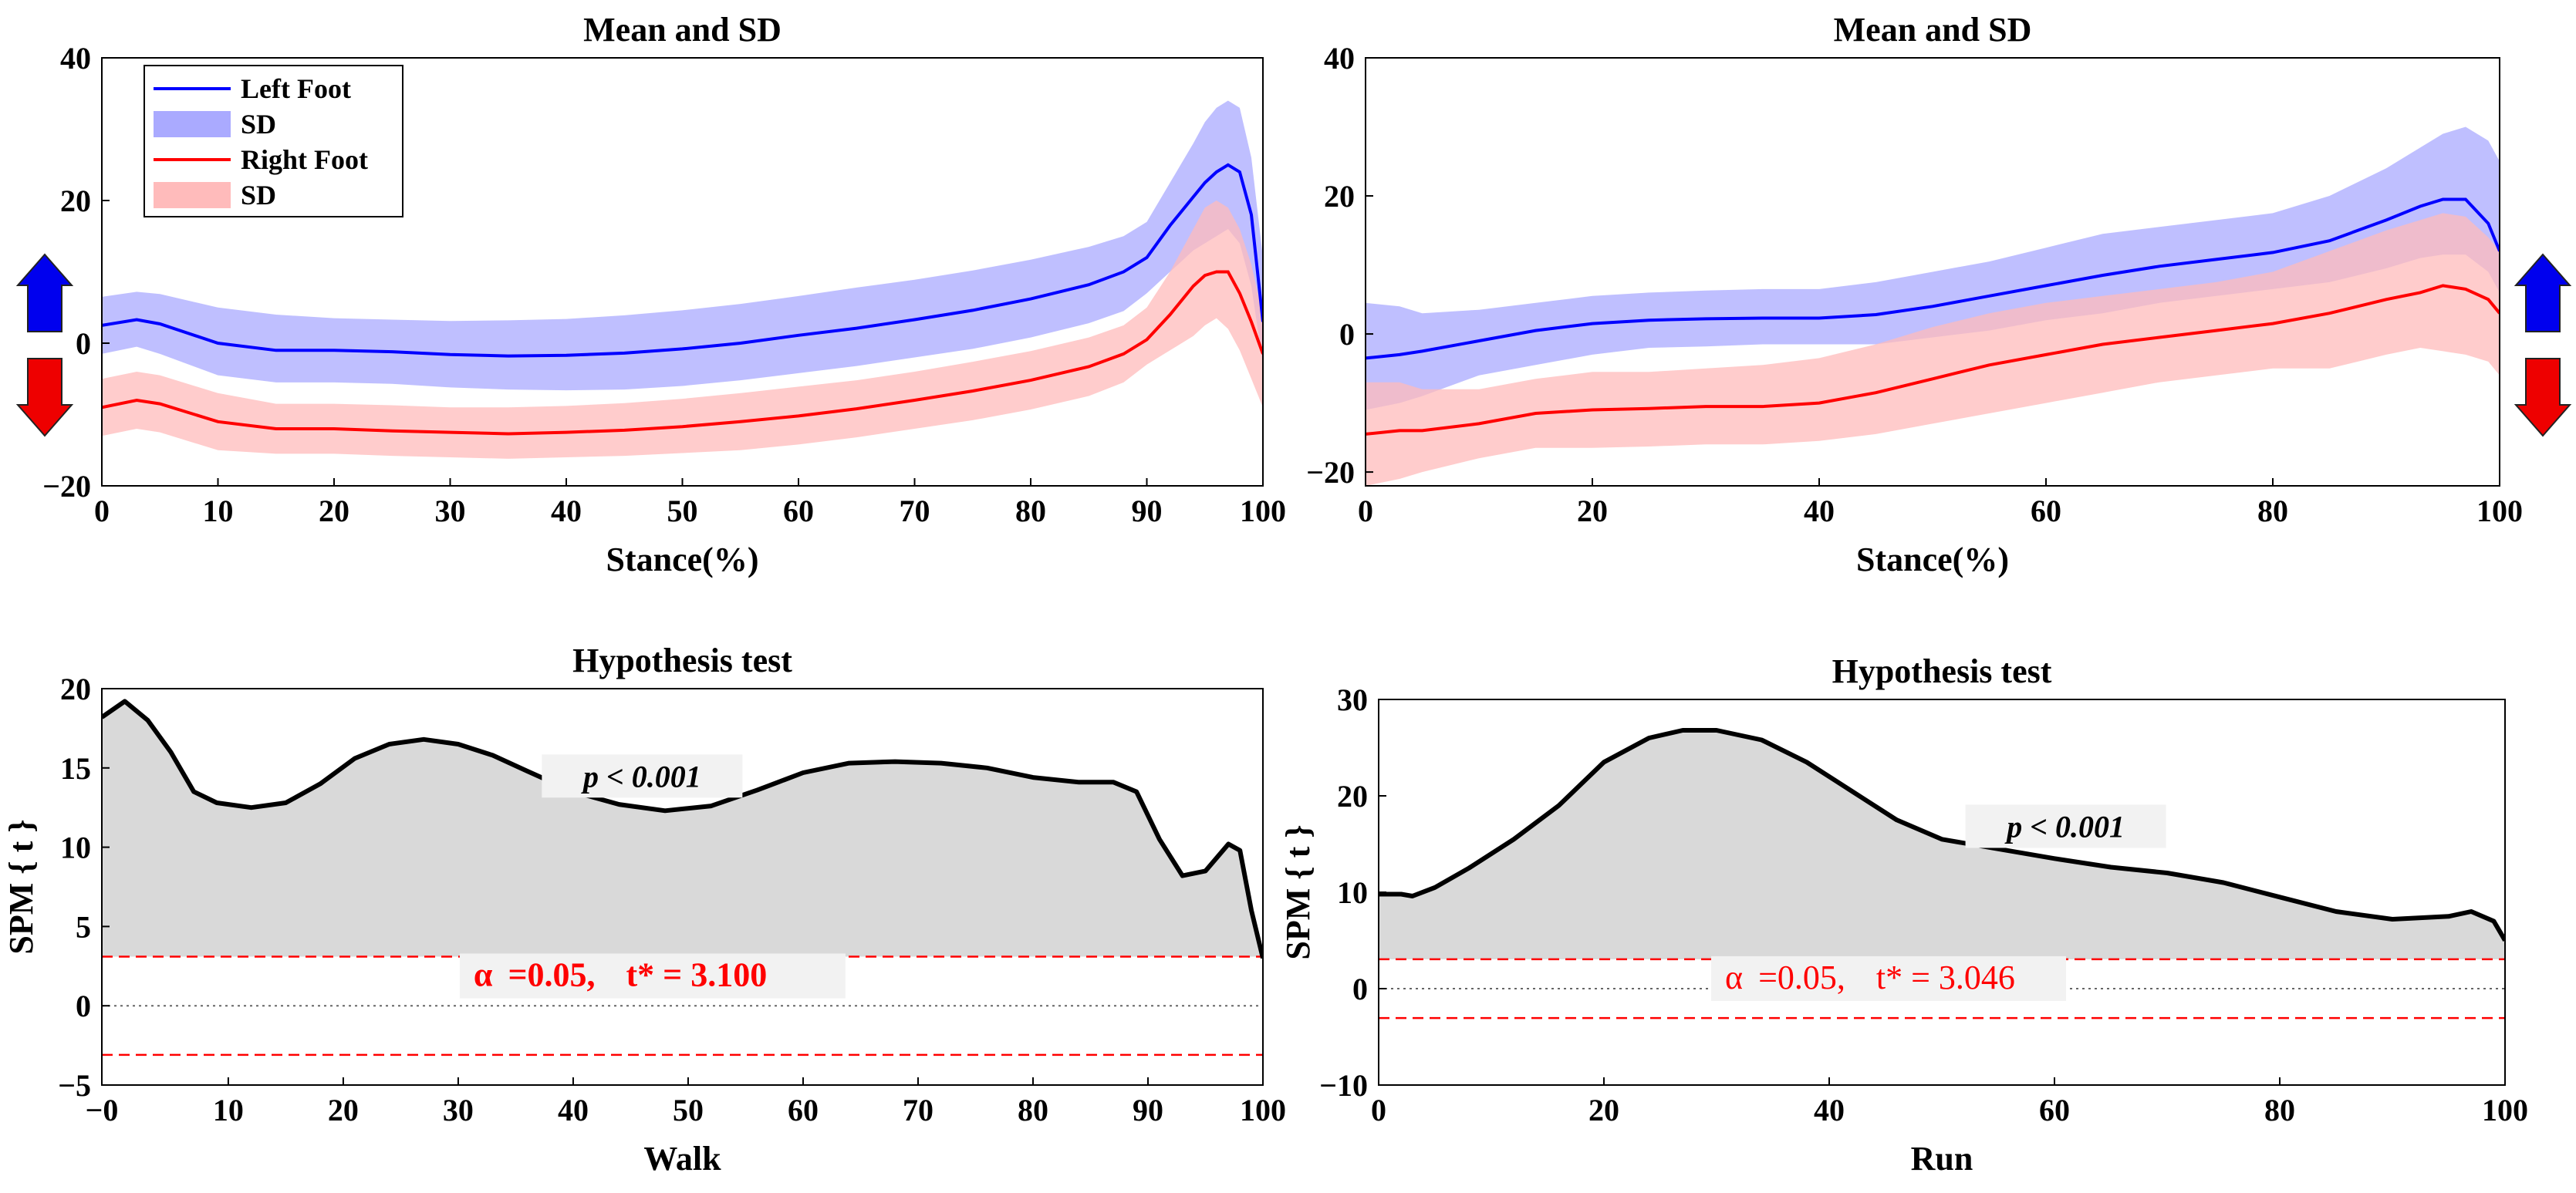 The width and height of the screenshot is (2576, 1193). What do you see at coordinates (682, 1159) in the screenshot?
I see `x-axis-label: Walk` at bounding box center [682, 1159].